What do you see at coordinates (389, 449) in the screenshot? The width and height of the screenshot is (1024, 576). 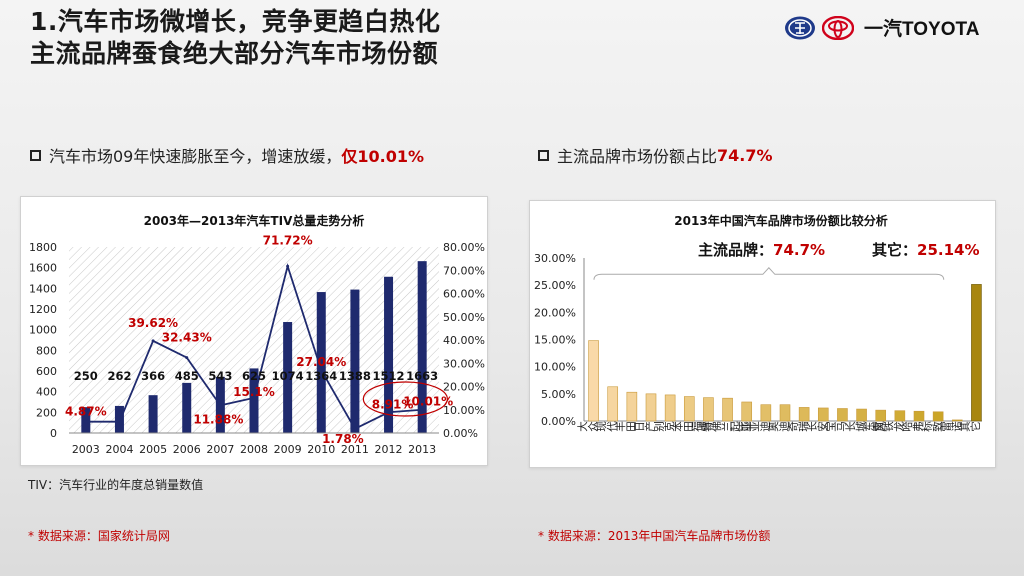 I see `x-tick-label: 2012` at bounding box center [389, 449].